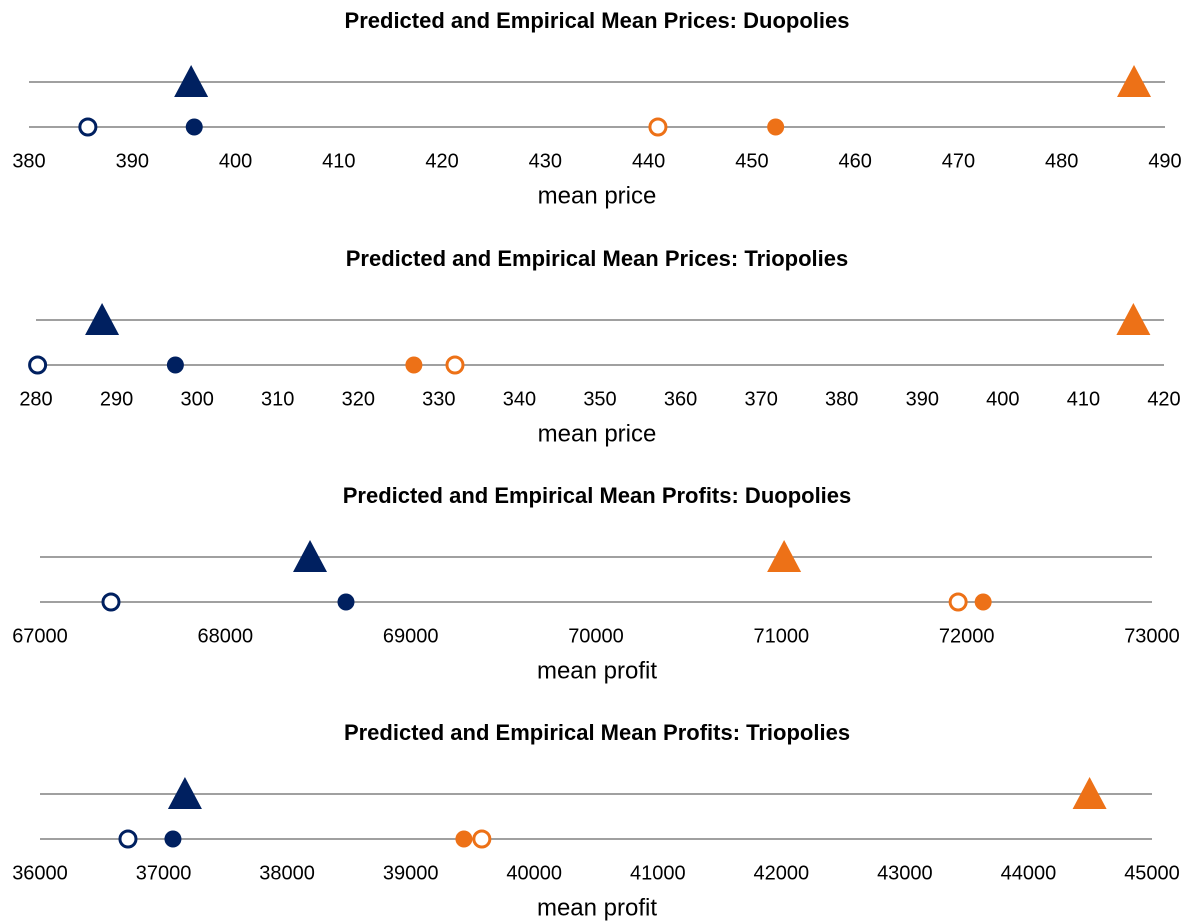 Image resolution: width=1195 pixels, height=924 pixels. I want to click on x-tick-label: 71000, so click(782, 636).